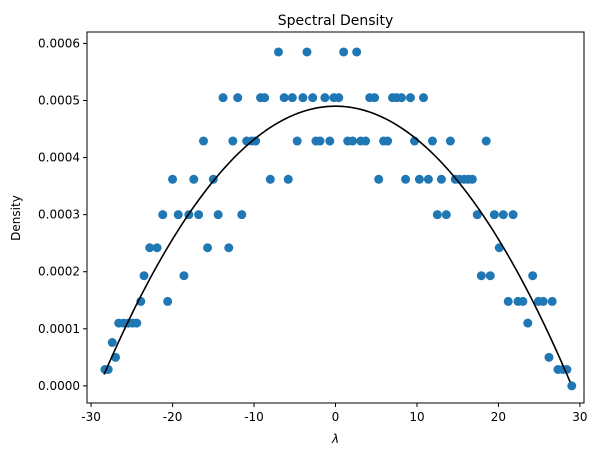  Describe the element at coordinates (416, 417) in the screenshot. I see `x-tick-label: 10` at that location.